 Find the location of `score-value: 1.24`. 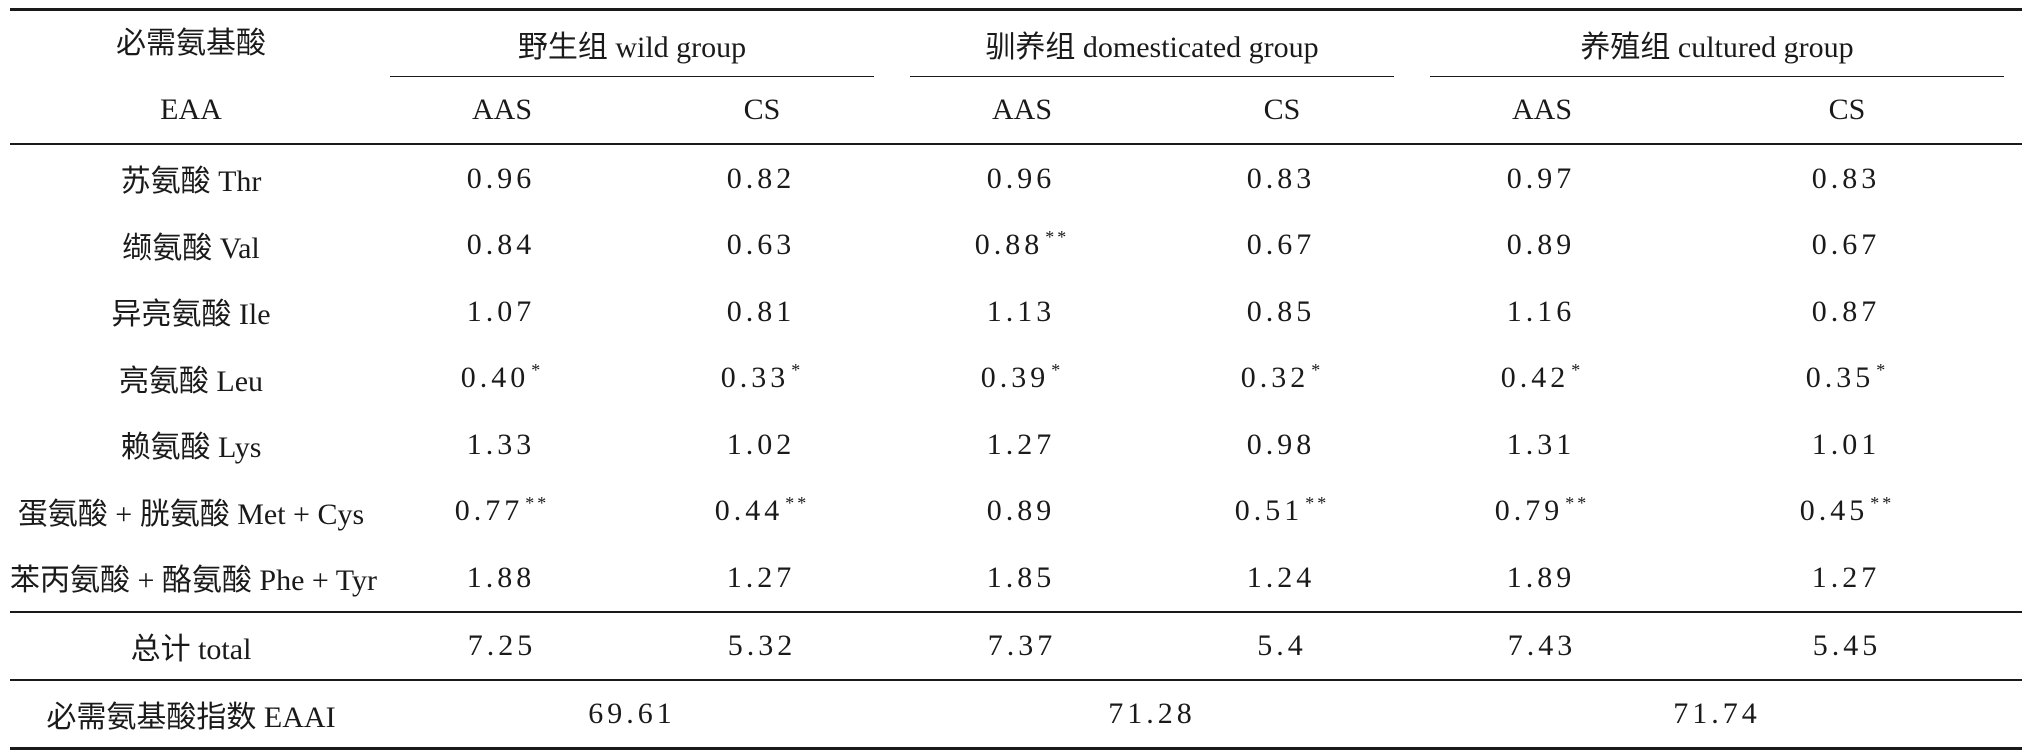

score-value: 1.24 is located at coordinates (1281, 577).